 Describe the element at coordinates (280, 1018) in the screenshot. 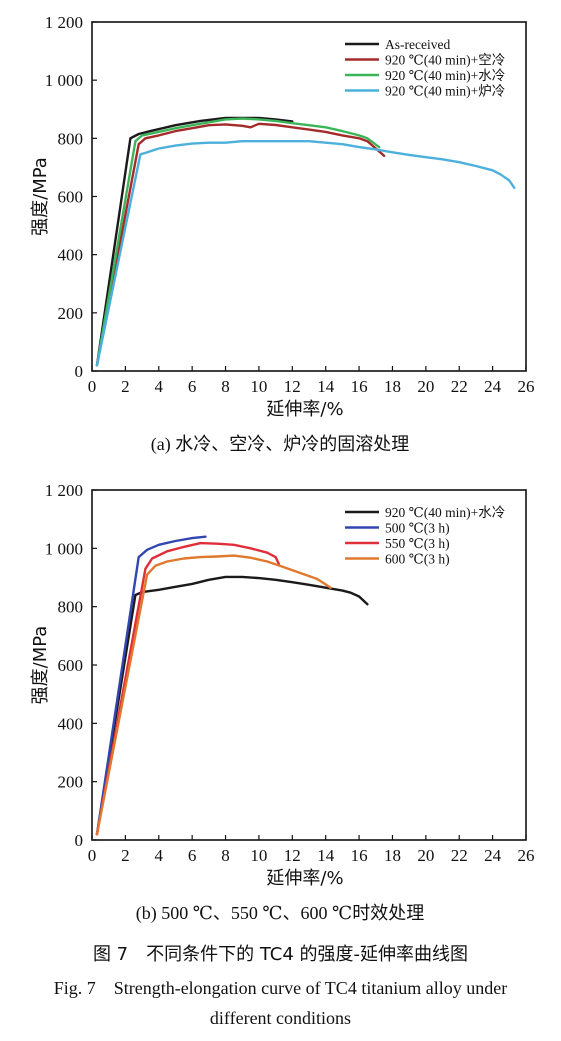

I see `figure-caption-en-line2: different conditions` at that location.